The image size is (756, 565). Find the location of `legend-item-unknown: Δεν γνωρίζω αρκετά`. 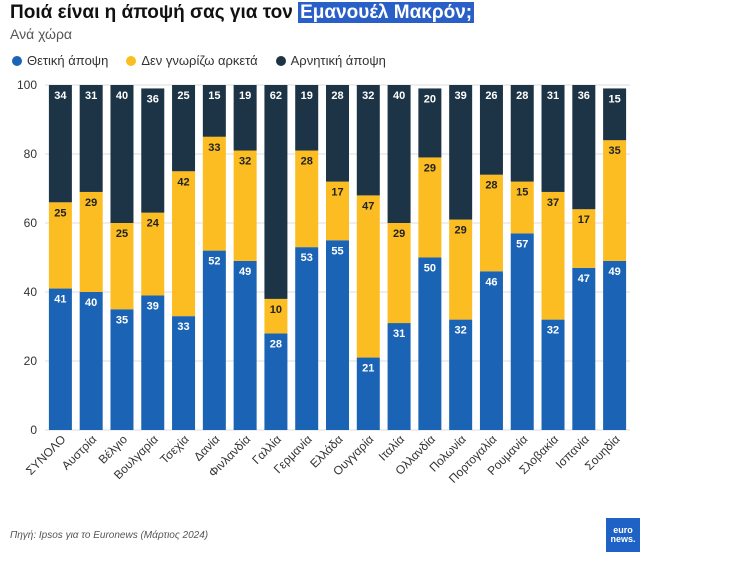

legend-item-unknown: Δεν γνωρίζω αρκετά is located at coordinates (192, 60).